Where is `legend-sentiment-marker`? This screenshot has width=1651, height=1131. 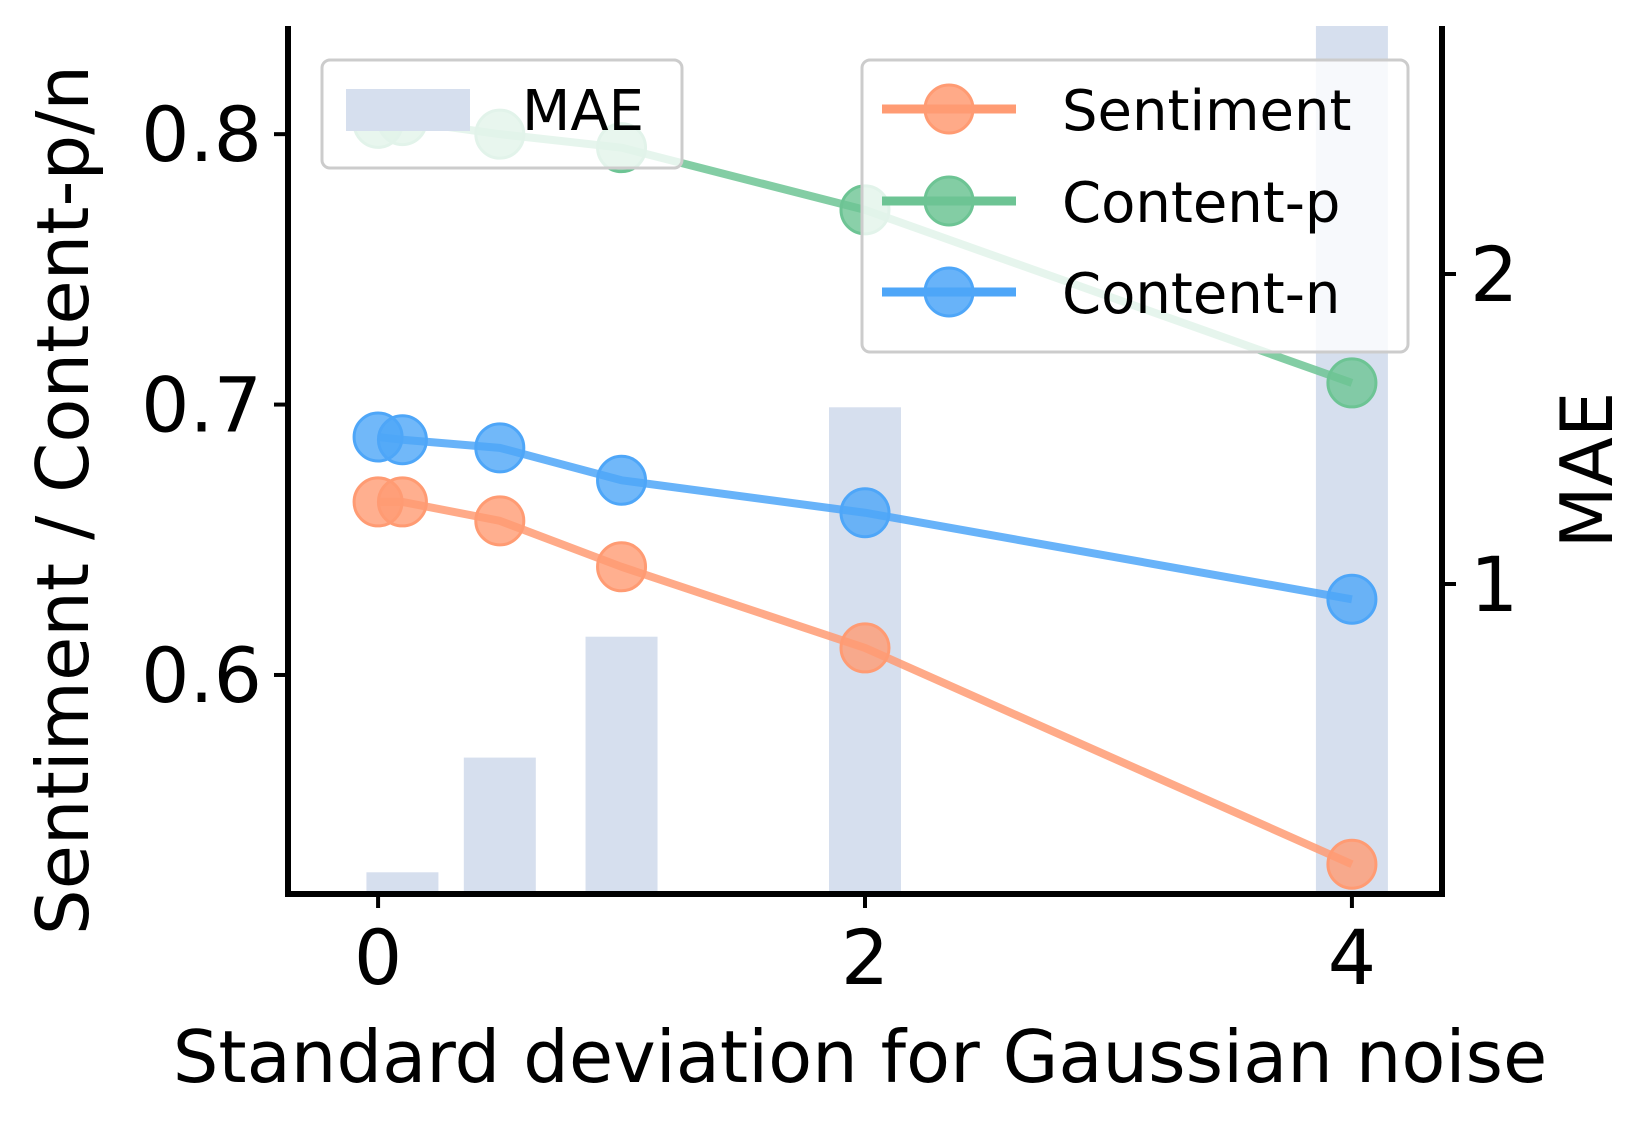
legend-sentiment-marker is located at coordinates (949, 109).